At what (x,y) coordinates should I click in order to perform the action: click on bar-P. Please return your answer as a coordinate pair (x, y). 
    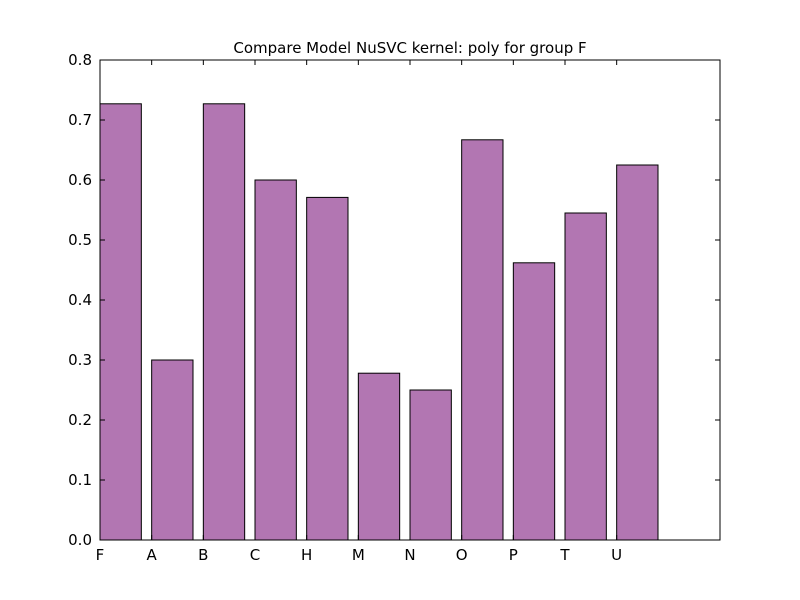
    Looking at the image, I should click on (534, 401).